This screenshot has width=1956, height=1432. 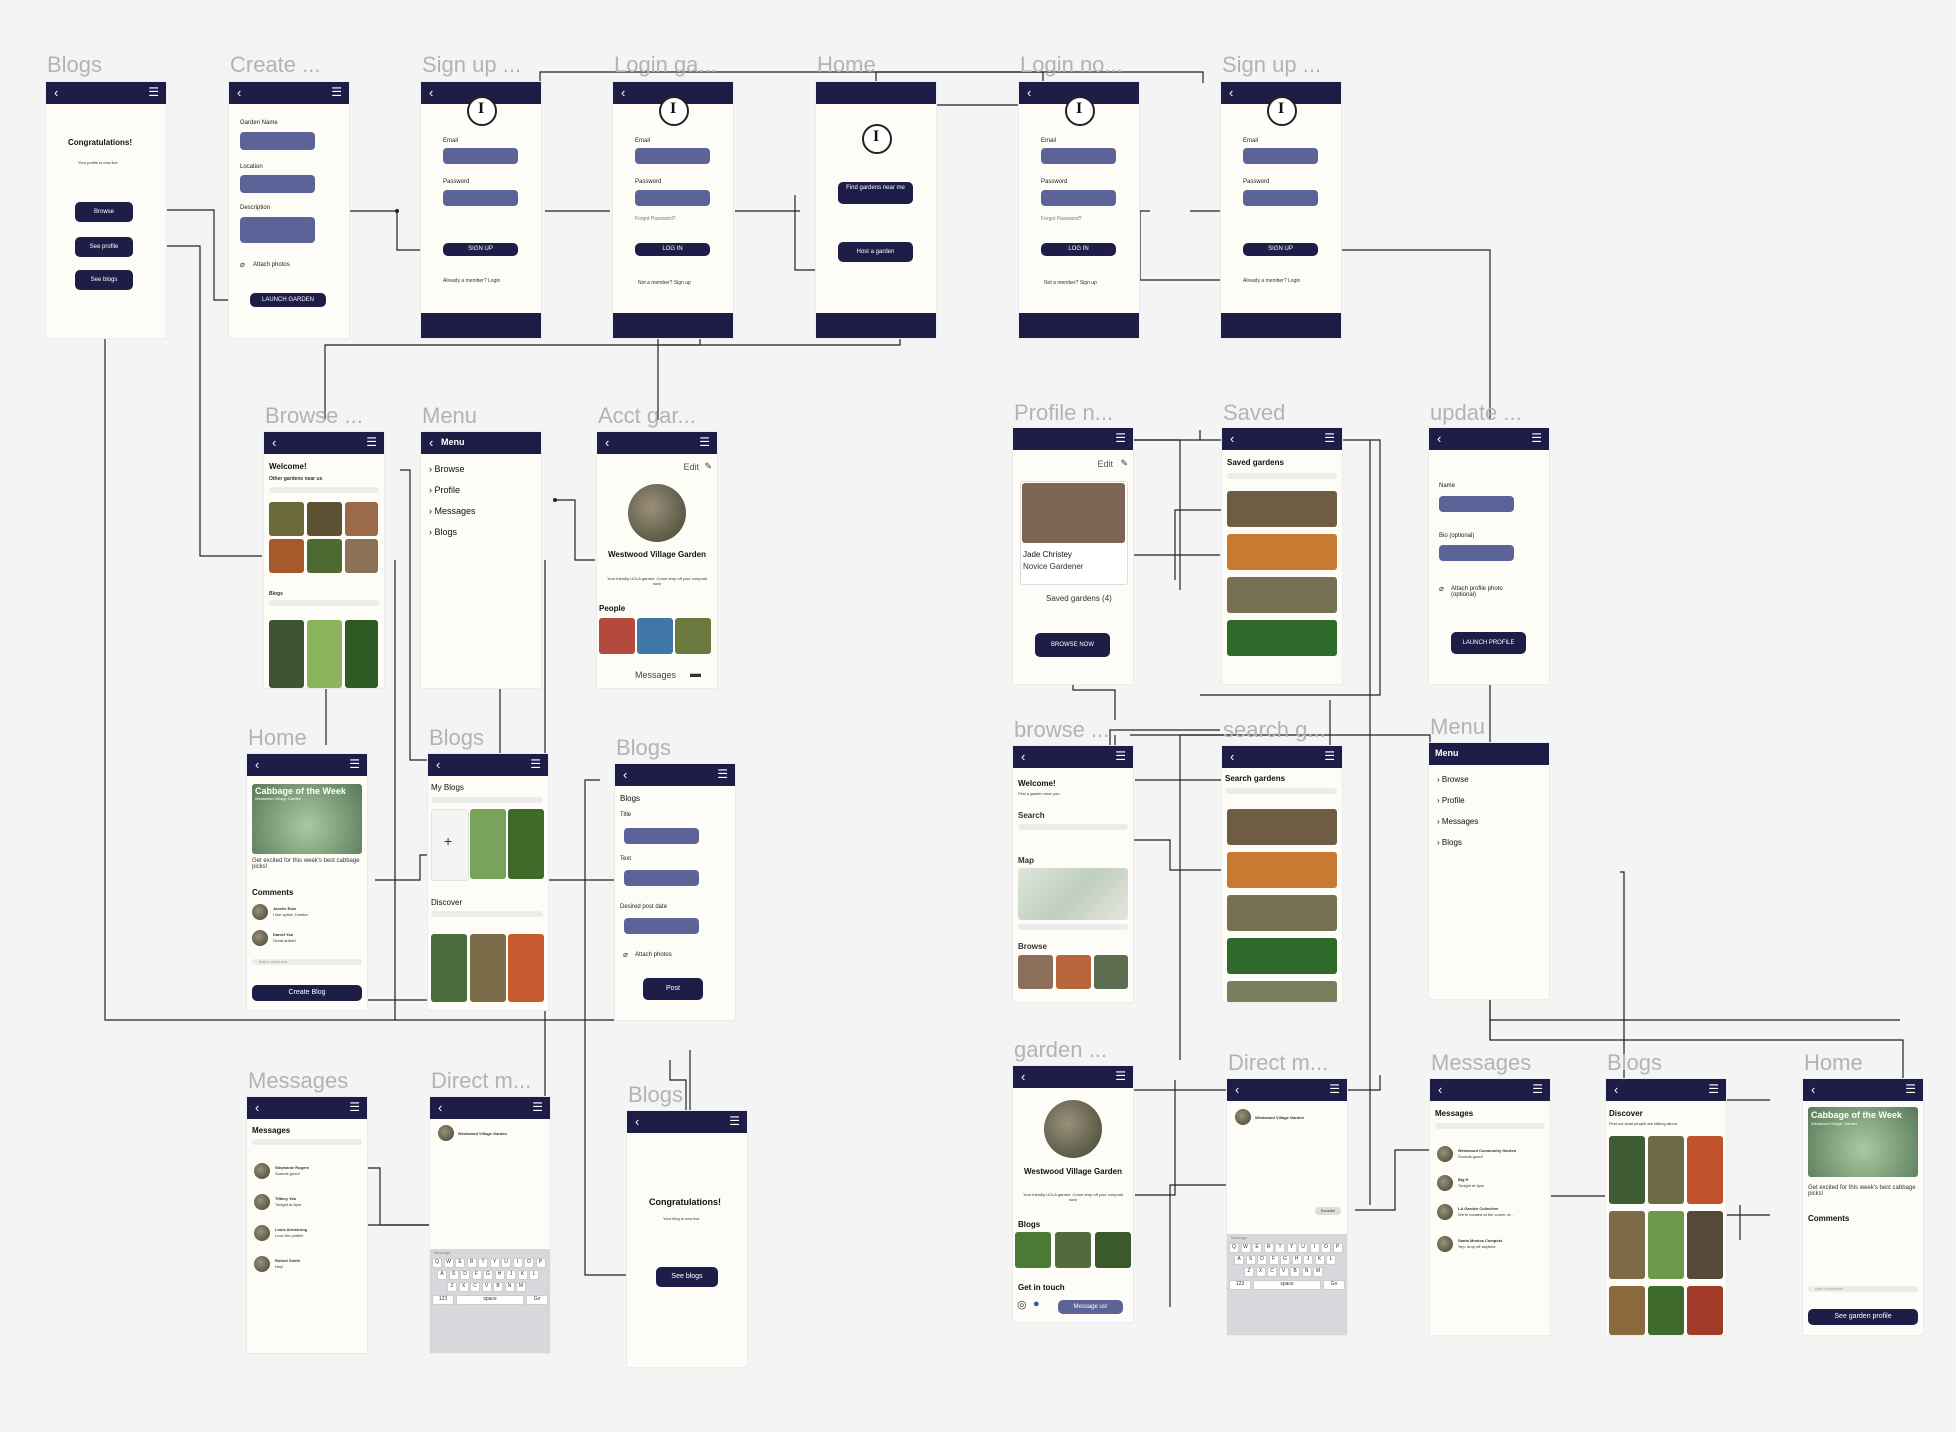 I want to click on host-garden-button: Host a garden, so click(x=875, y=252).